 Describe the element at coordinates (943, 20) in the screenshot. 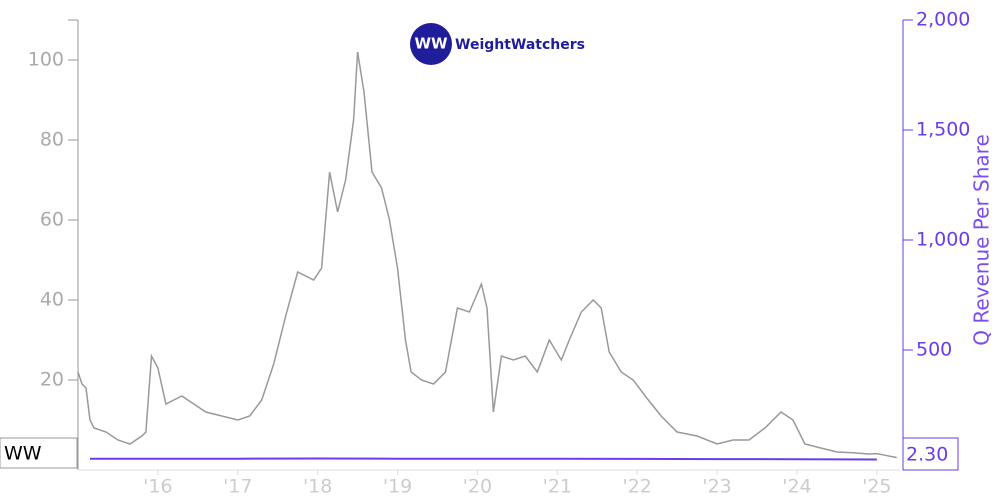

I see `y2-tick-label: 2,000` at that location.